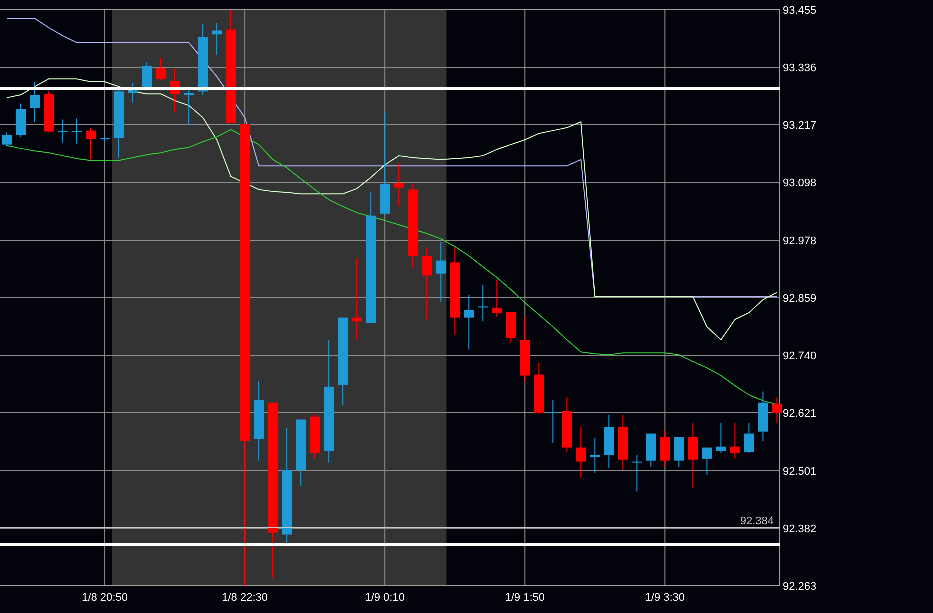  What do you see at coordinates (245, 598) in the screenshot?
I see `x-tick-label: 1/8 22:30` at bounding box center [245, 598].